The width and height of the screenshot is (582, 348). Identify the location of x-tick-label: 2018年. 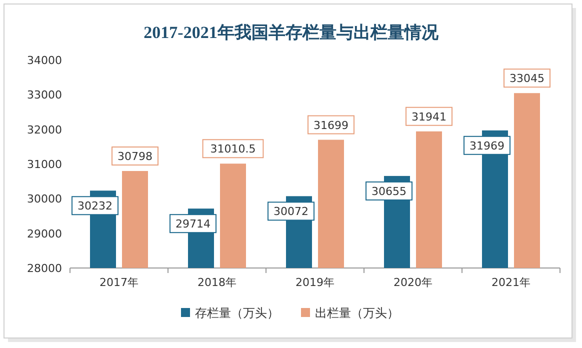
(217, 282).